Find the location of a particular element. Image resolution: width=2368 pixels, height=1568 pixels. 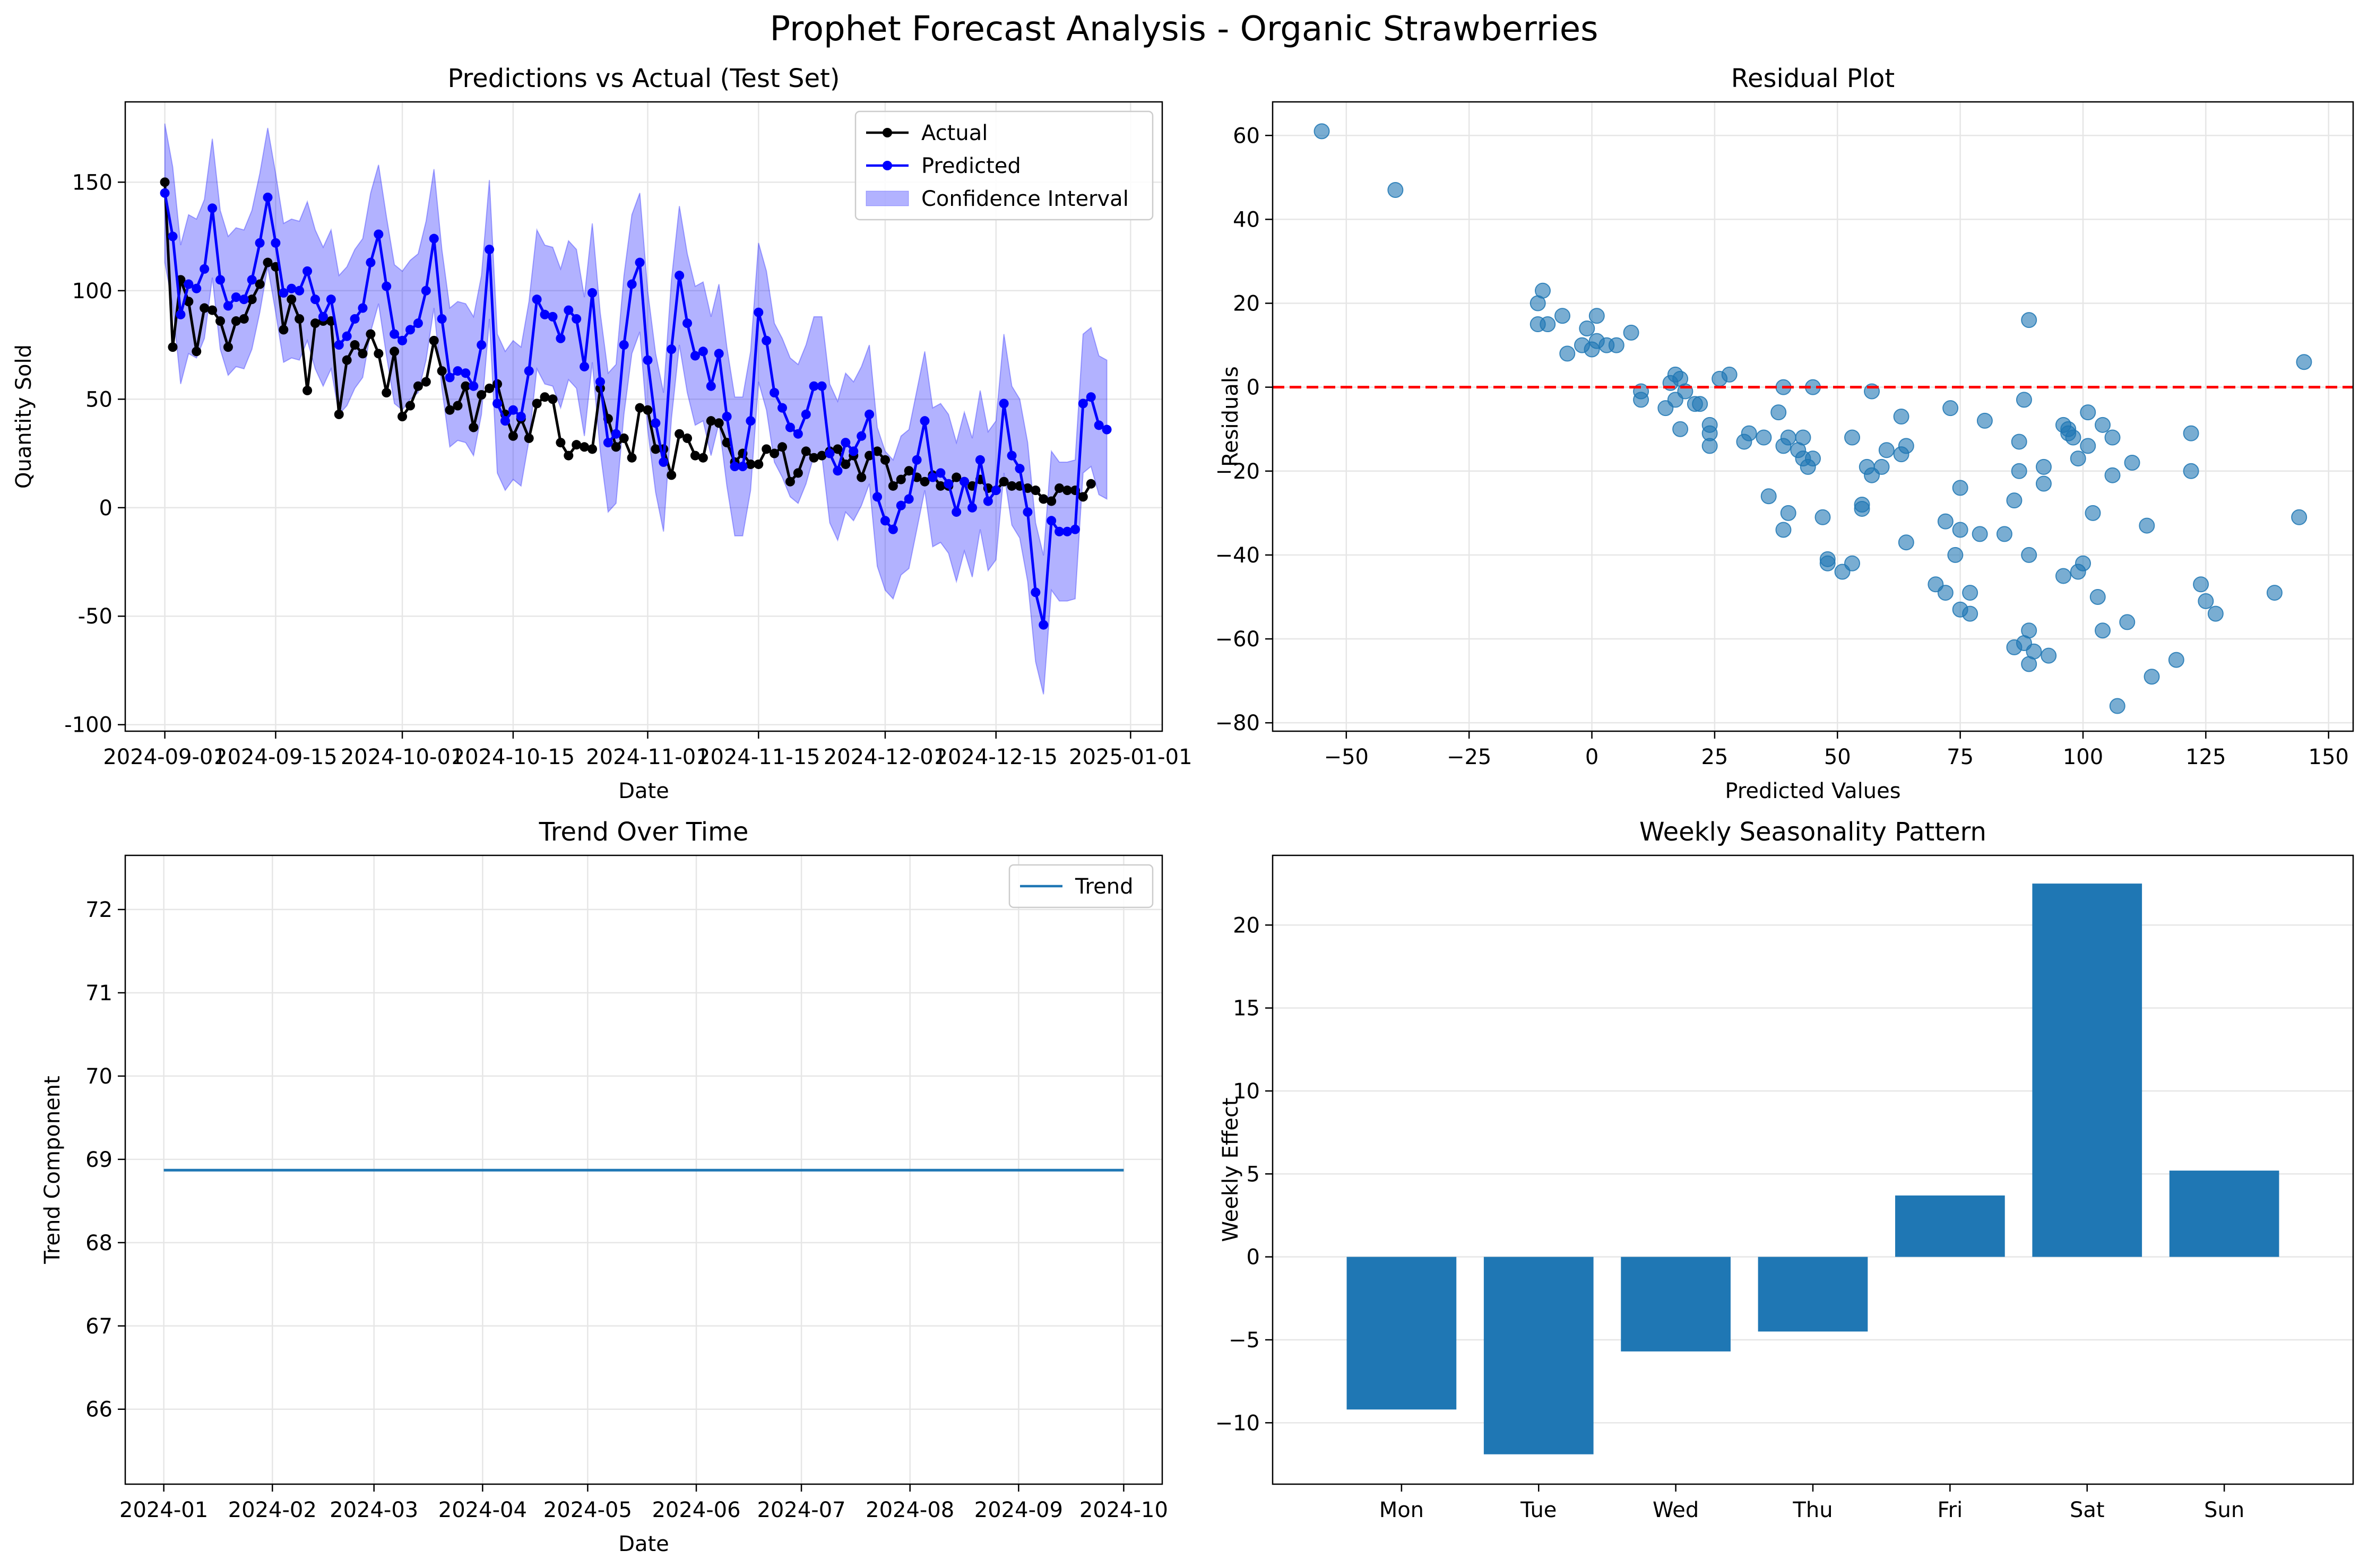

y-tick-label: -100 is located at coordinates (88, 725).